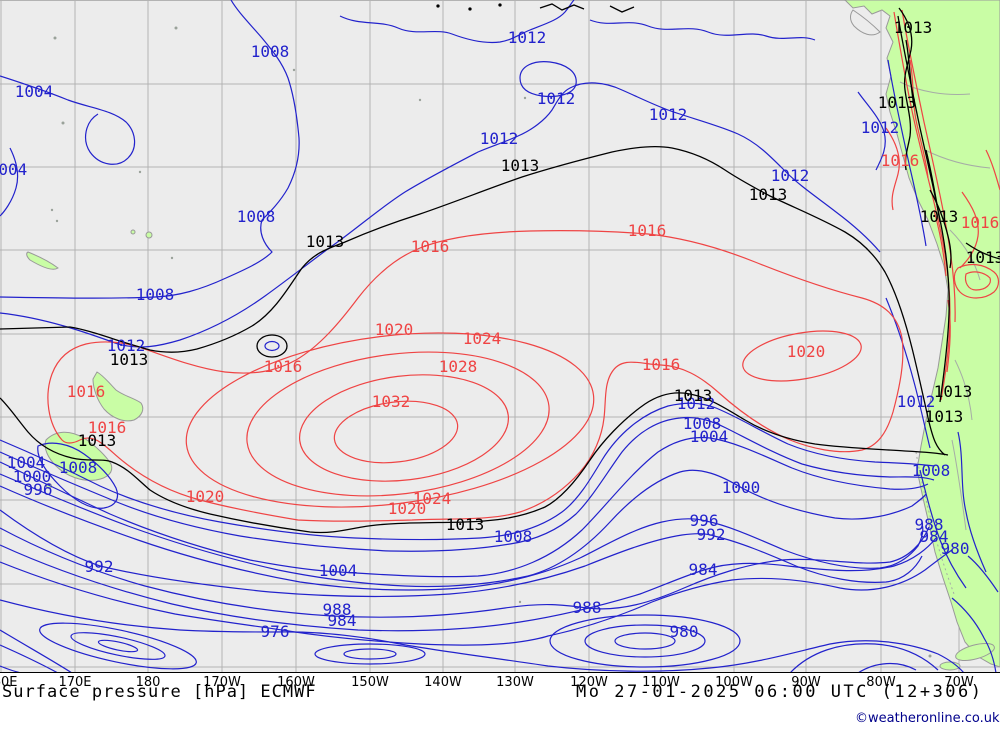  I want to click on xtick-110W: 110W, so click(661, 682).